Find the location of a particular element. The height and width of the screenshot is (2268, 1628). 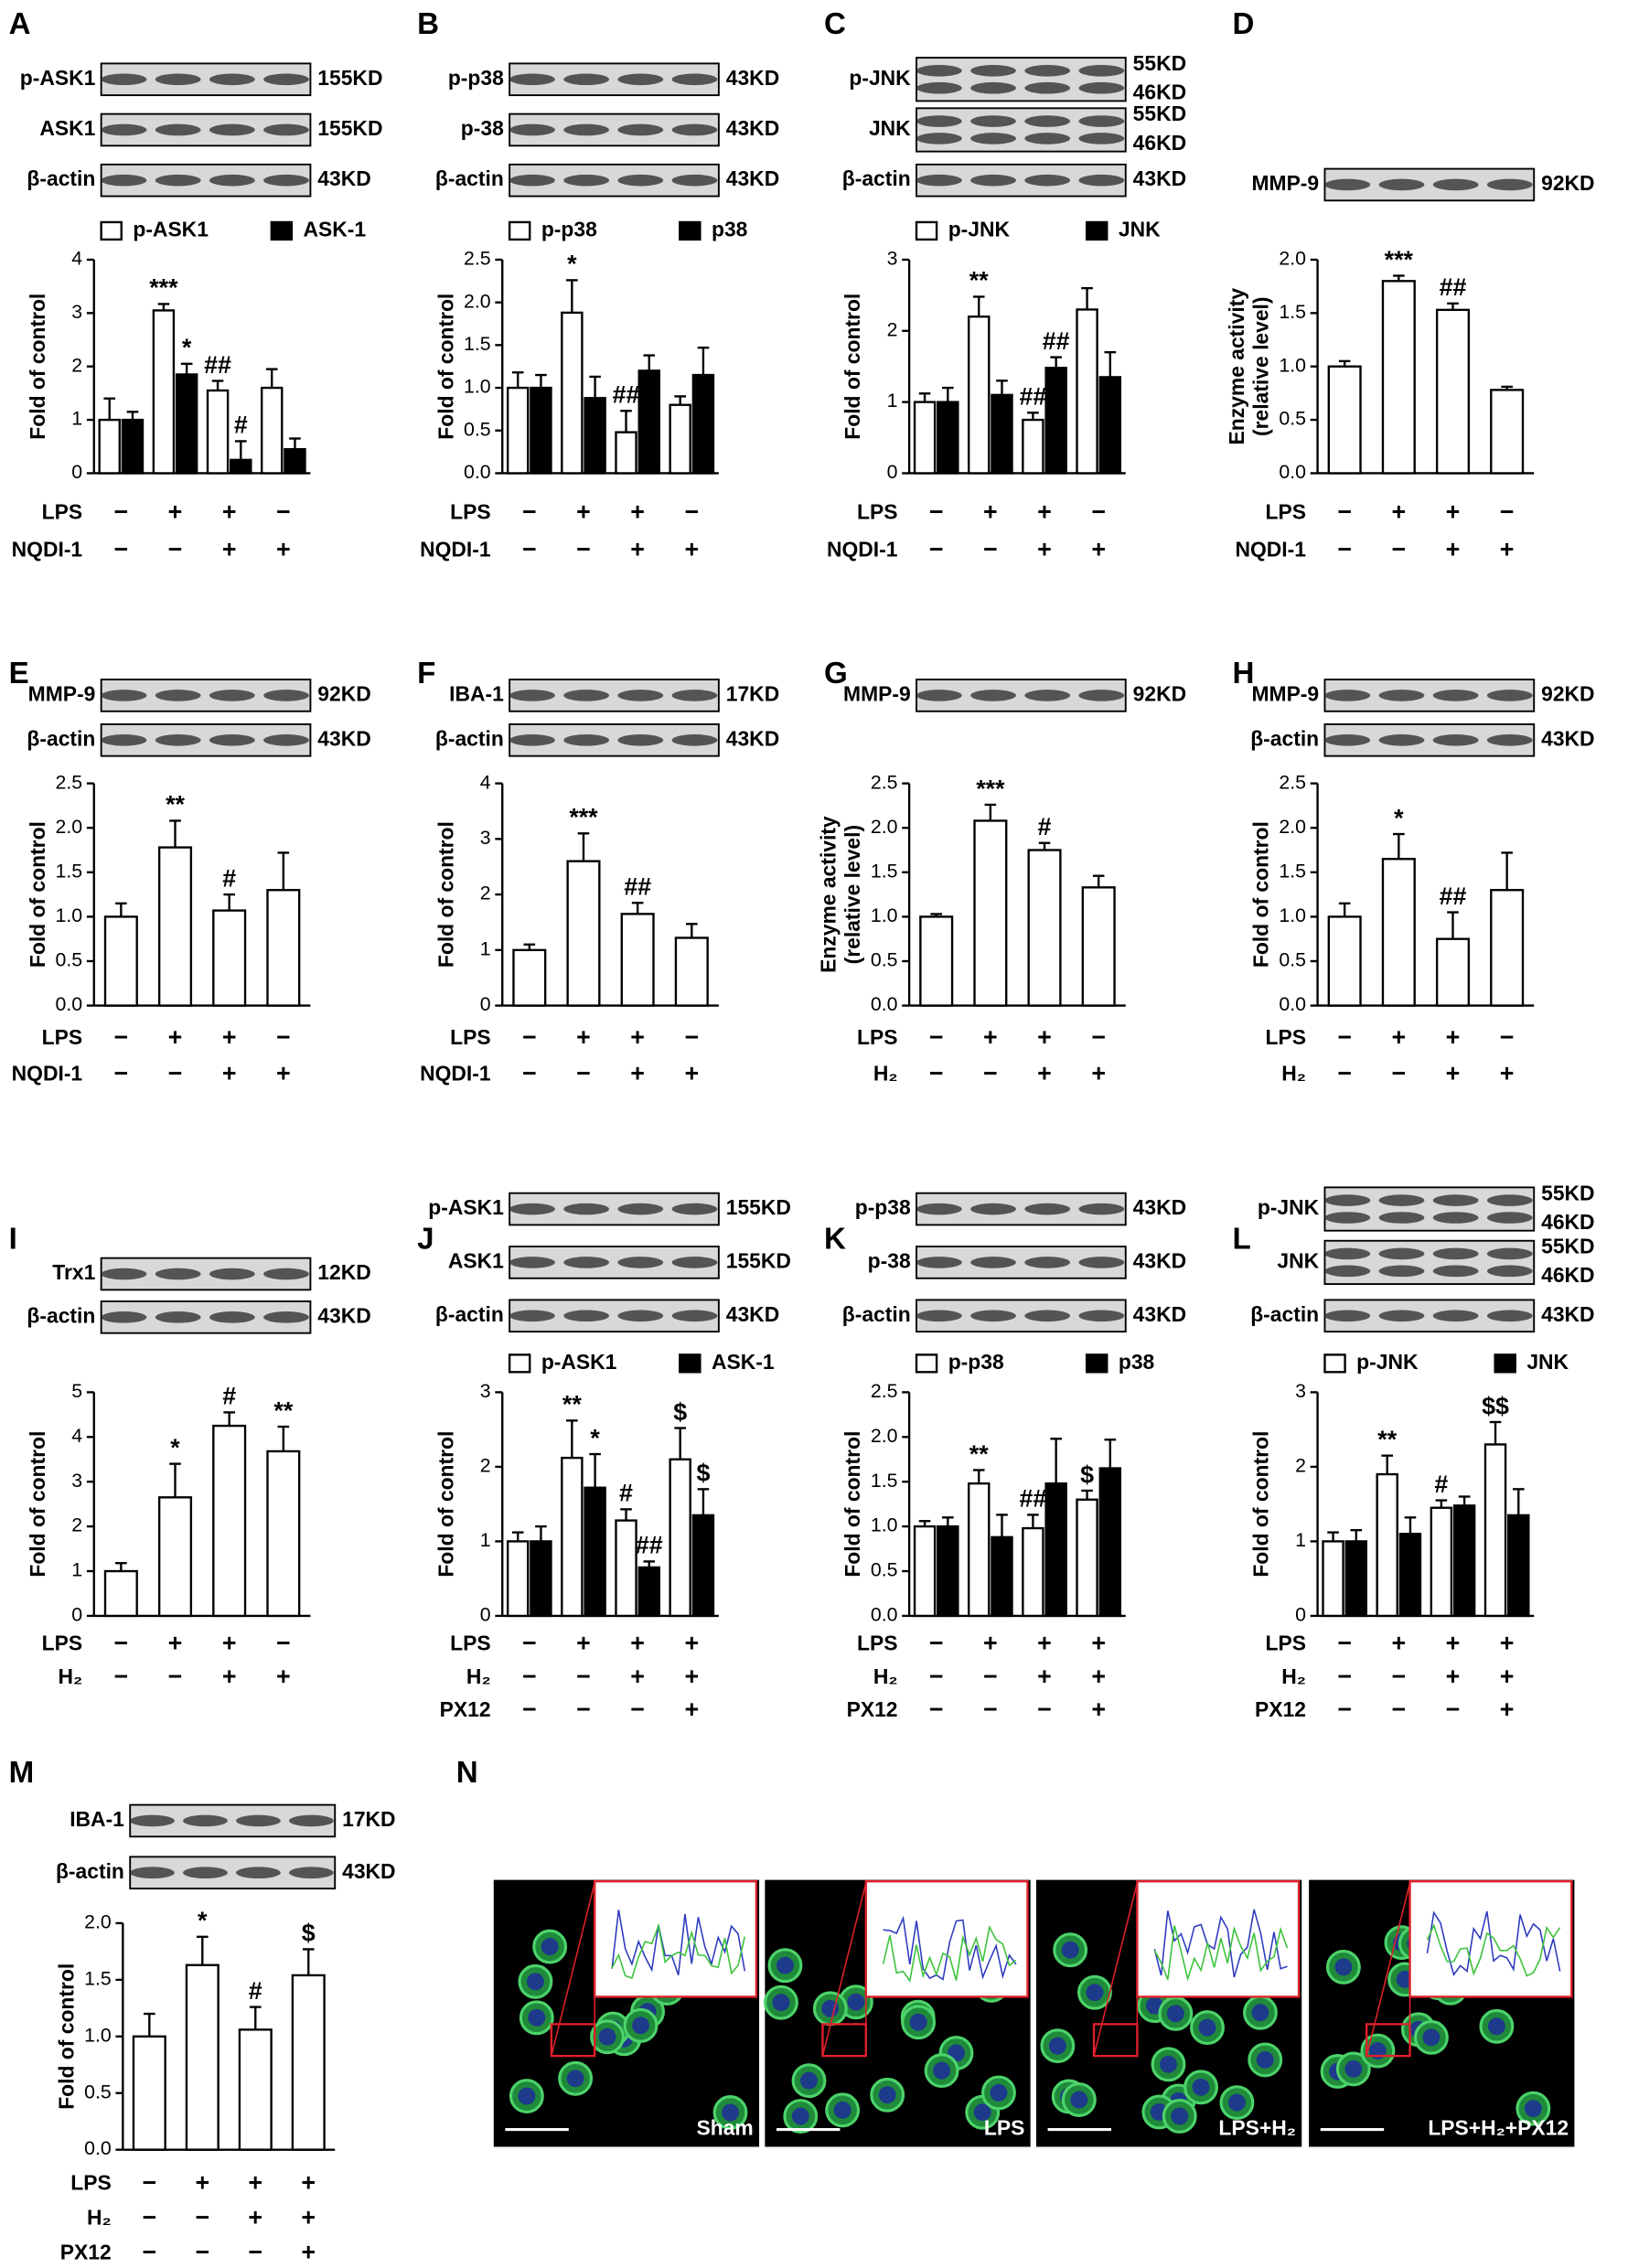

legend-label: p-p38 is located at coordinates (569, 229).